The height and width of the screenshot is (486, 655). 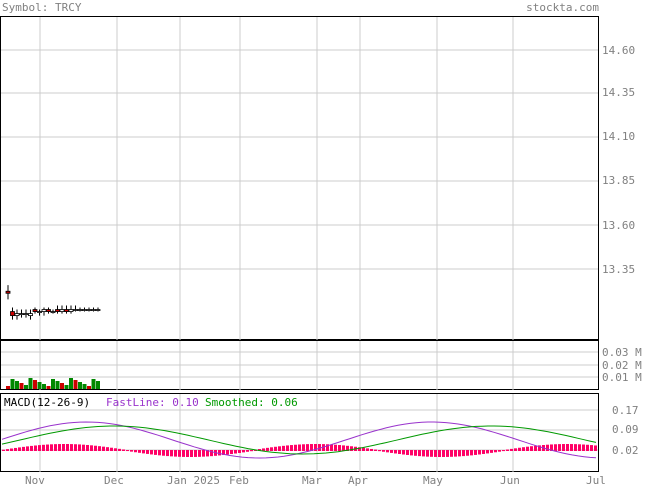 I want to click on x-tick-label: Apr, so click(x=358, y=480).